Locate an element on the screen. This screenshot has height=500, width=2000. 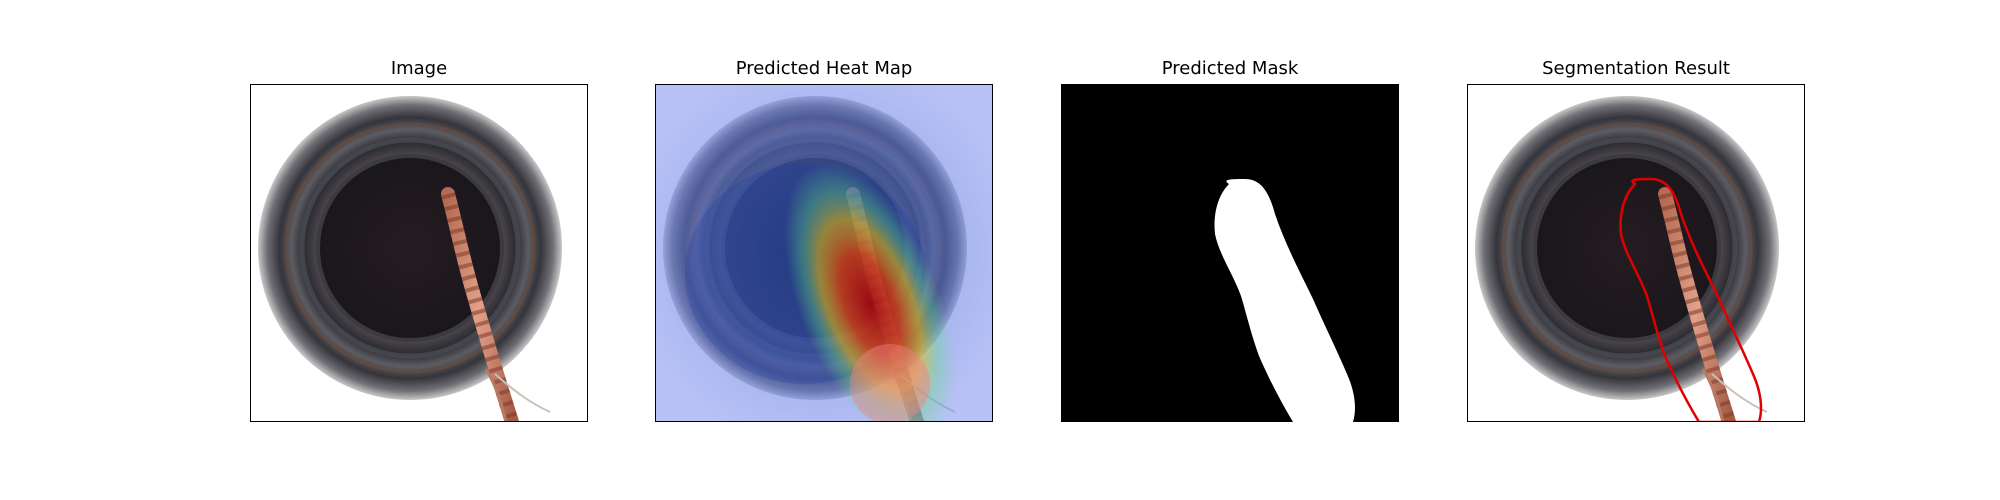
heatmap-panel is located at coordinates (824, 253).